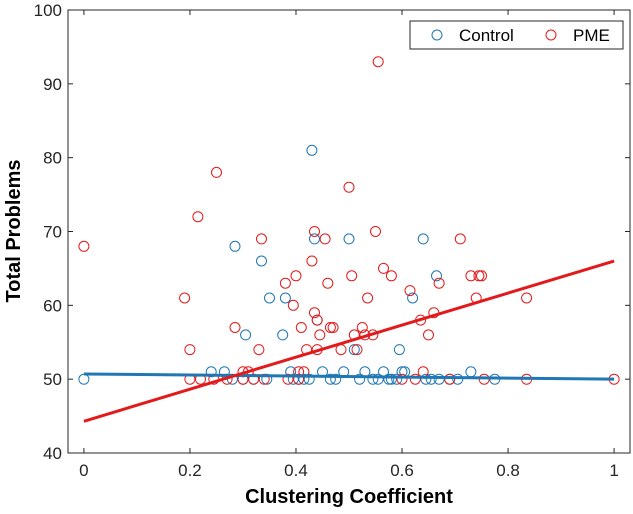 Image resolution: width=633 pixels, height=514 pixels. I want to click on y-tick-label: 70, so click(52, 232).